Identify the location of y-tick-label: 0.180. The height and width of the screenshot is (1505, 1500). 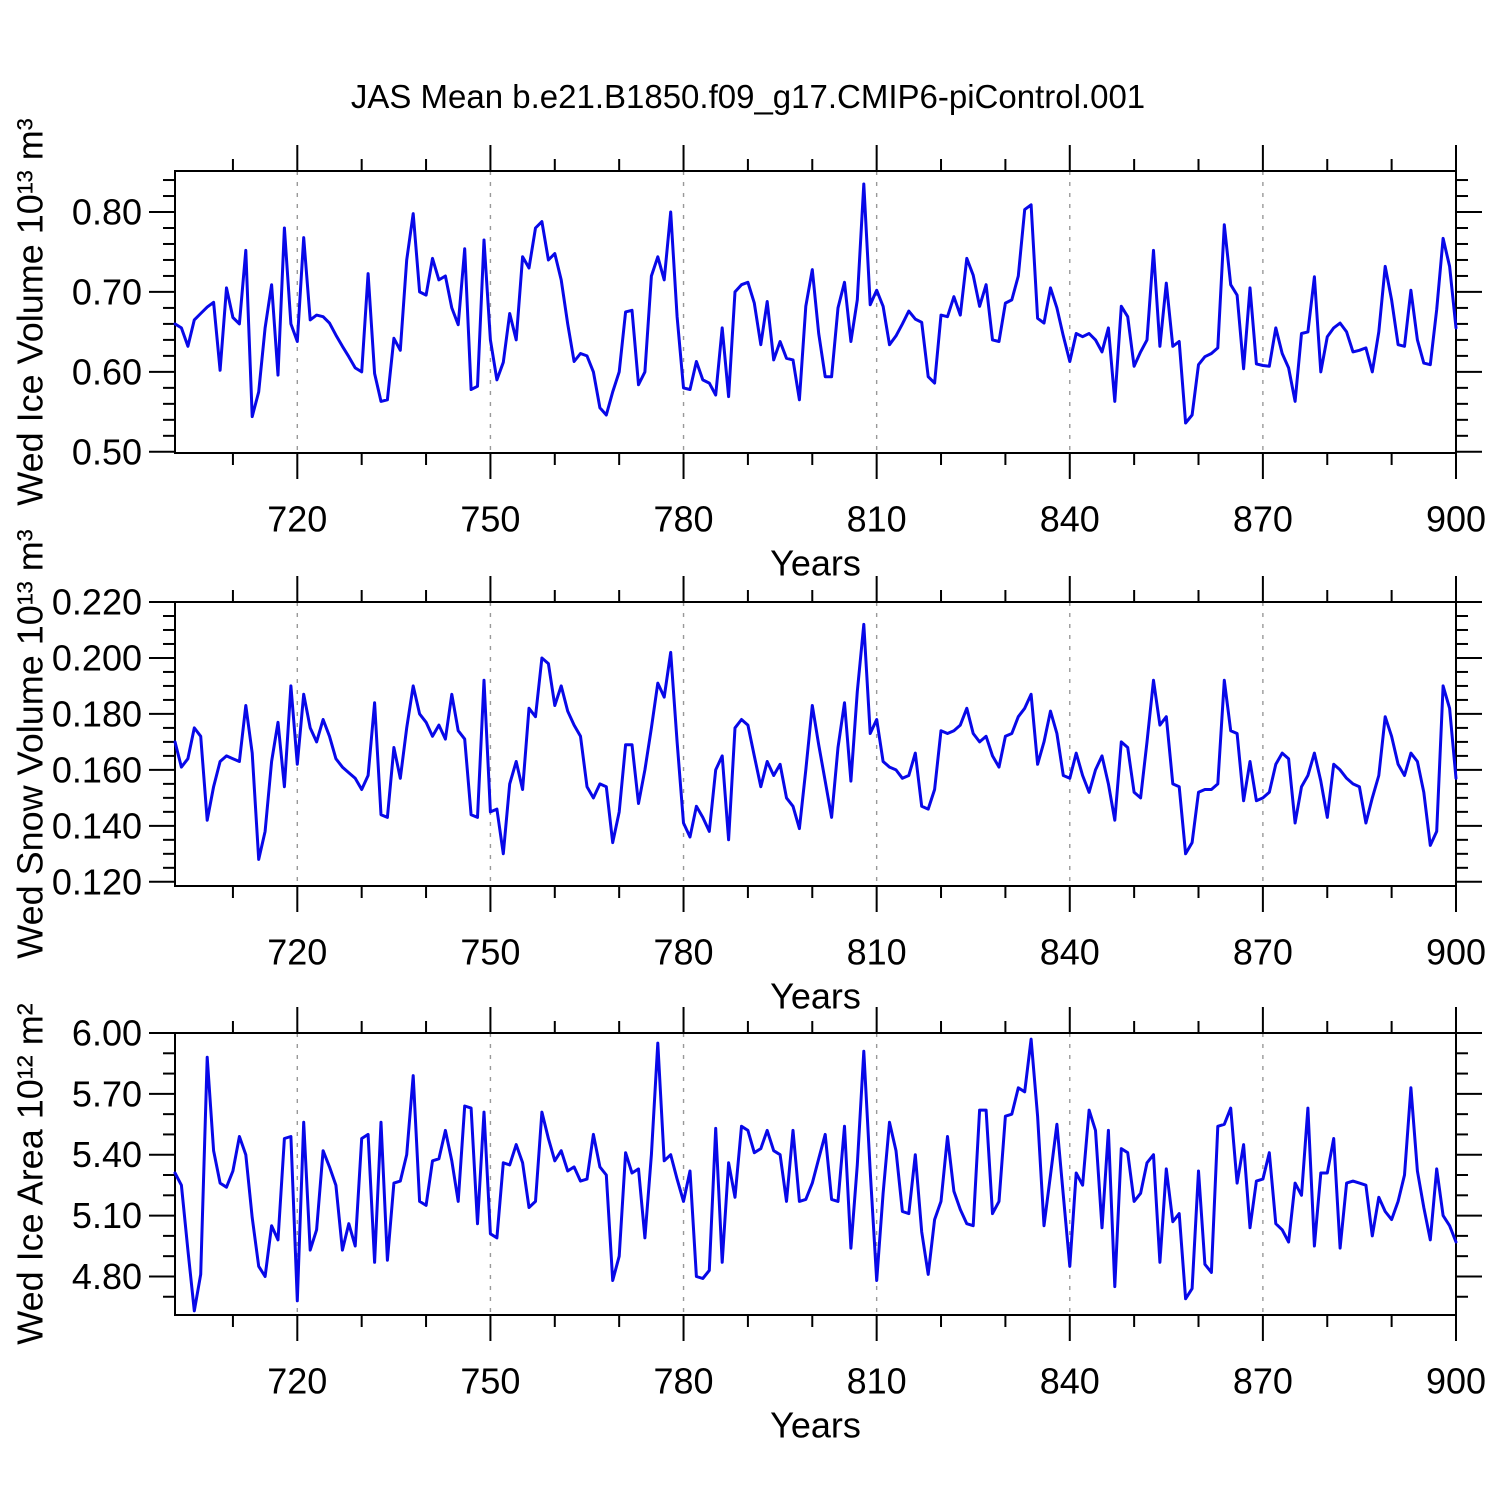
(97, 713).